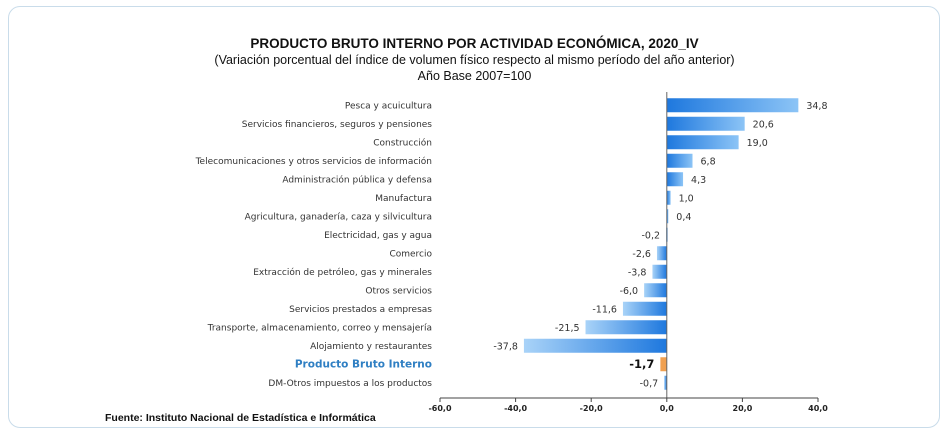 The image size is (949, 435). Describe the element at coordinates (378, 236) in the screenshot. I see `category-label: Electricidad, gas y agua` at that location.